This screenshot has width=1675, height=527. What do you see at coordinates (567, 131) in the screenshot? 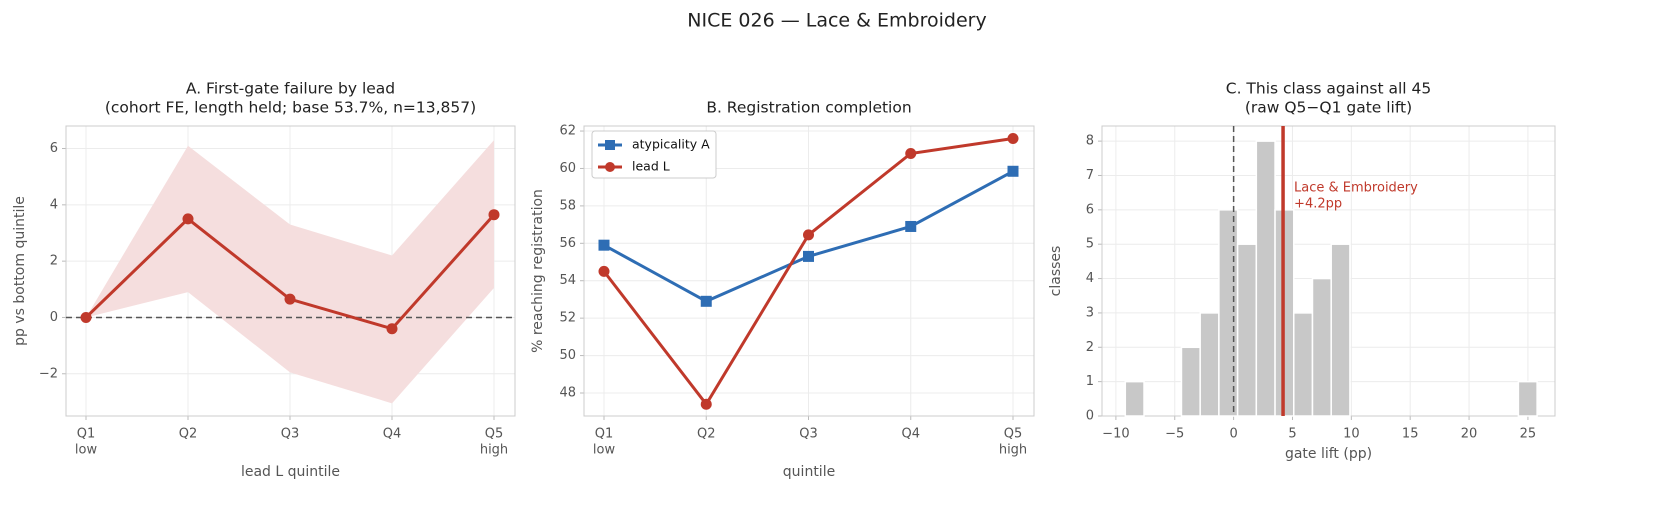
I see `y-tick-label: 62` at bounding box center [567, 131].